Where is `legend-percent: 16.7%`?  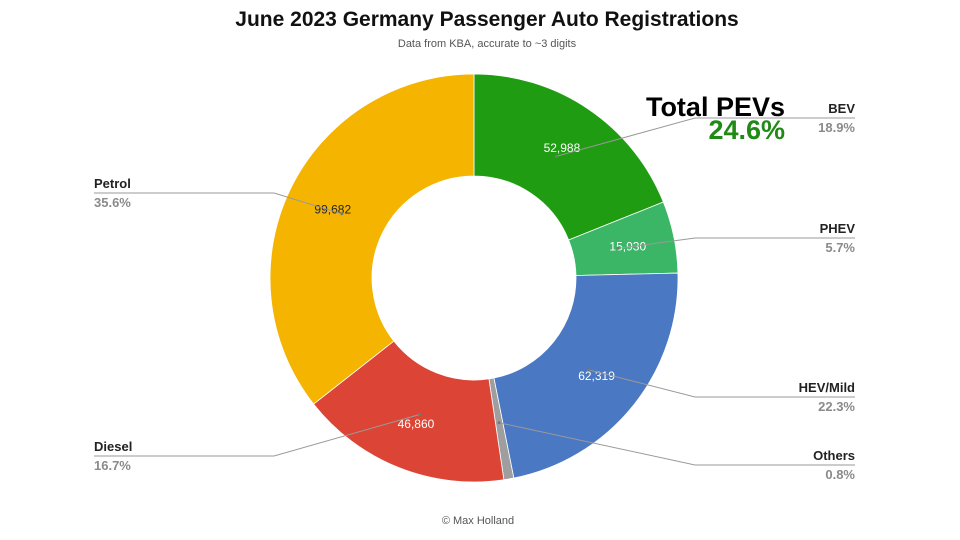
legend-percent: 16.7% is located at coordinates (112, 465).